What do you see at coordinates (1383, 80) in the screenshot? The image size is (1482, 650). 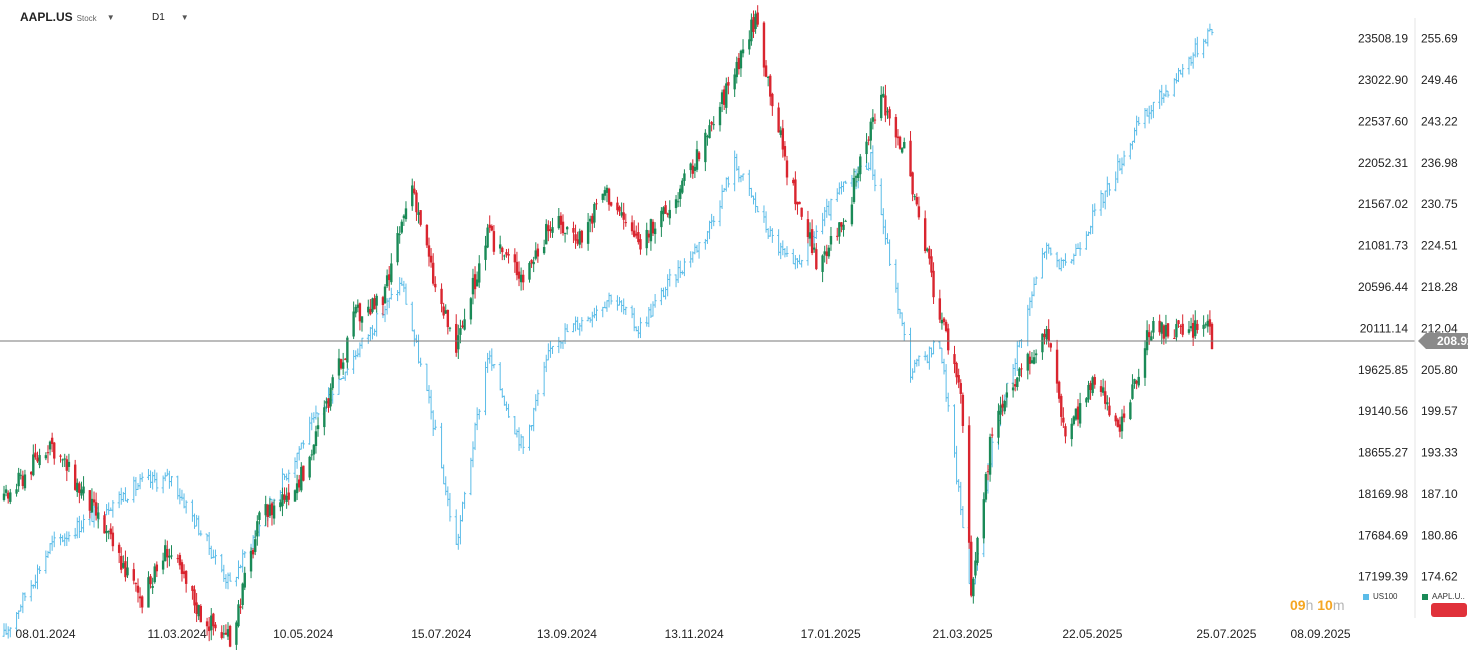 I see `y-tick-label-us100: 23022.90` at bounding box center [1383, 80].